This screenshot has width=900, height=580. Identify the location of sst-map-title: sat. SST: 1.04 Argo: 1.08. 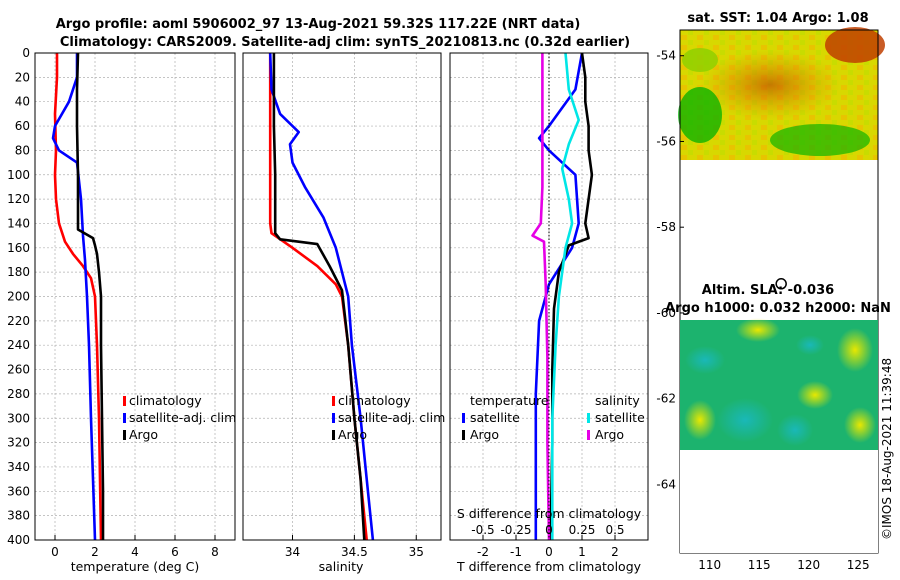
(777, 18).